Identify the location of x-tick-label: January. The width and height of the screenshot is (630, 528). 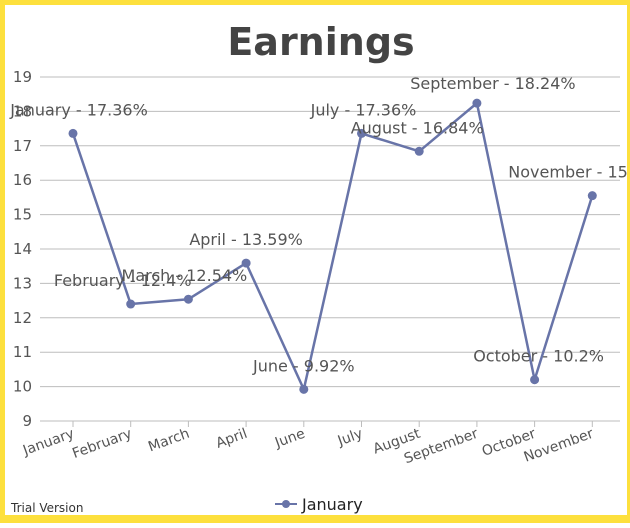
(48, 443).